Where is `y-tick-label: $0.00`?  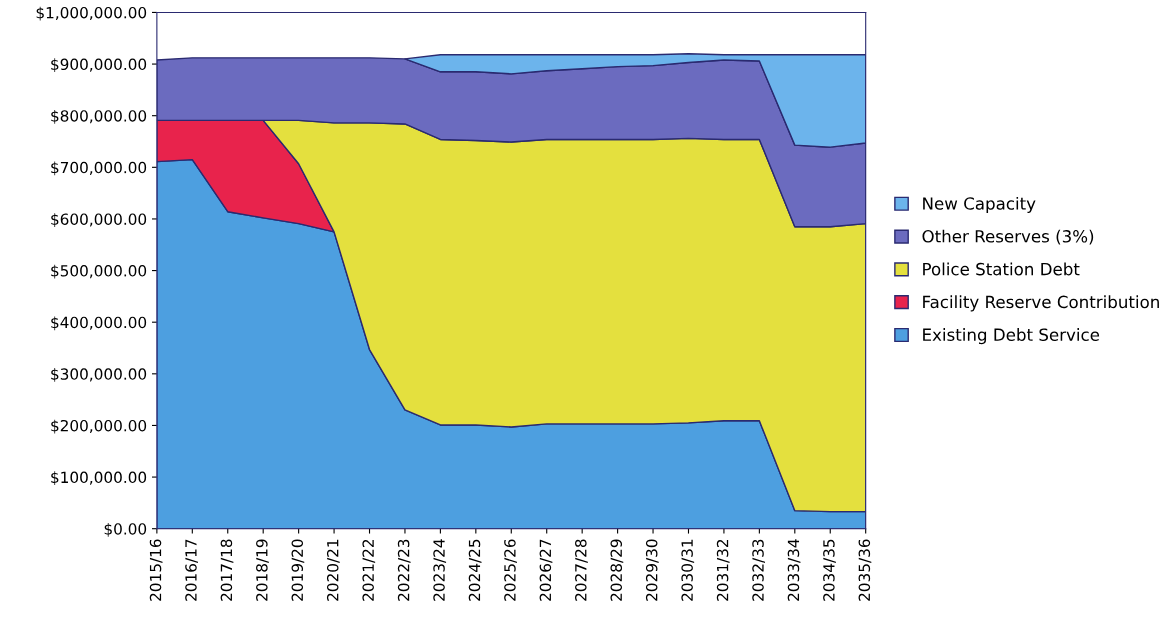
y-tick-label: $0.00 is located at coordinates (125, 529).